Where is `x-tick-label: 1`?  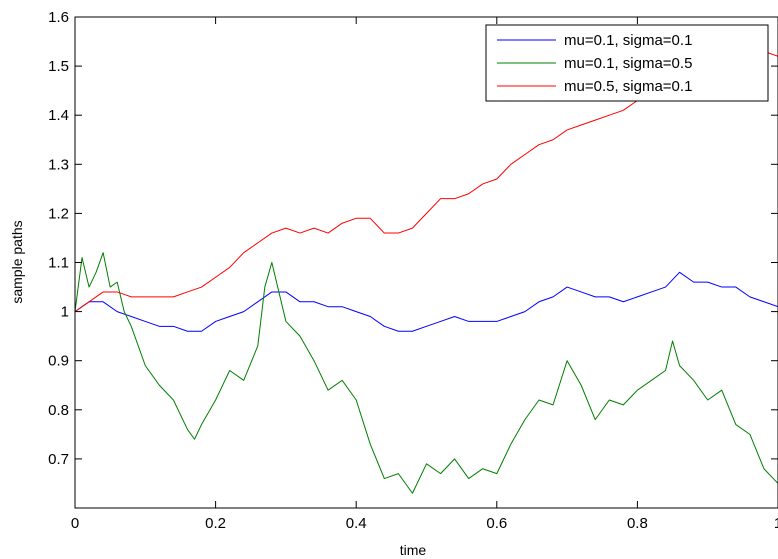 x-tick-label: 1 is located at coordinates (776, 523).